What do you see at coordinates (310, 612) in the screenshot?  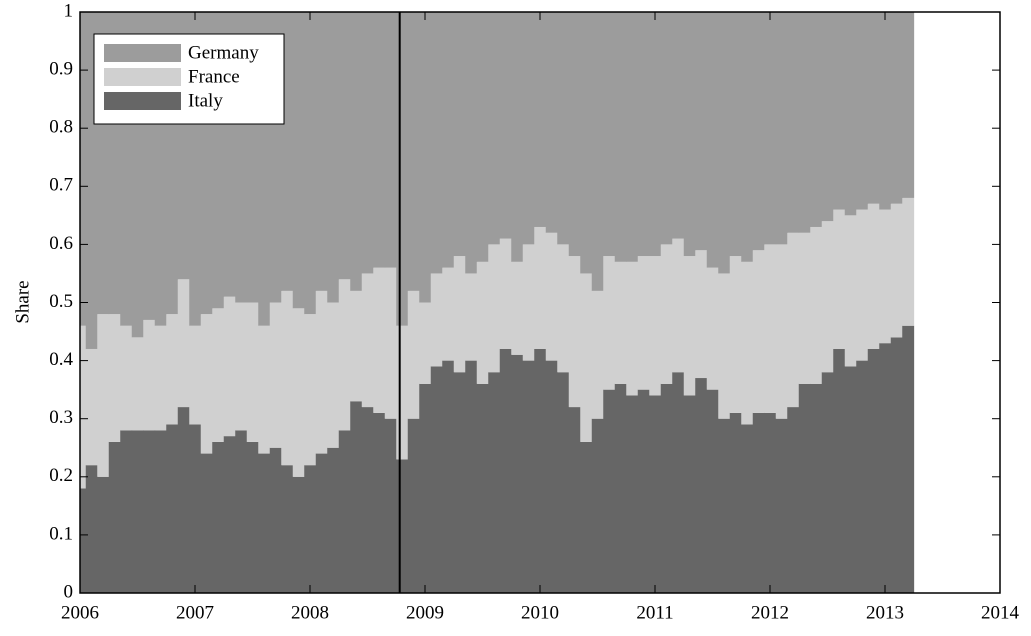 I see `x-tick-label: 2008` at bounding box center [310, 612].